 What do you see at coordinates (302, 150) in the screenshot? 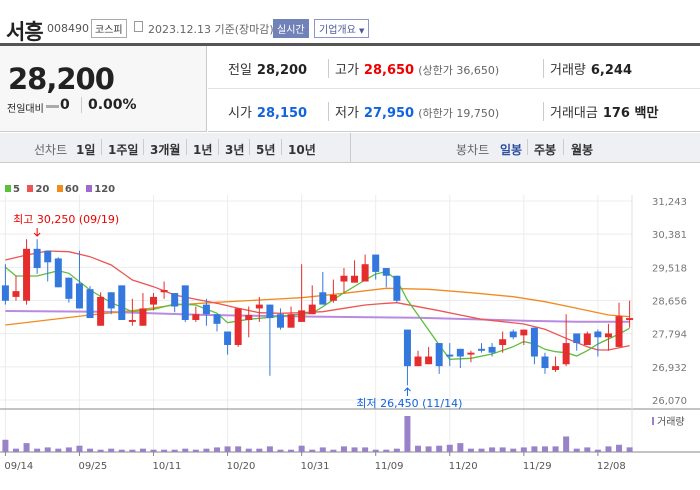
I see `tab-10y: 10년` at bounding box center [302, 150].